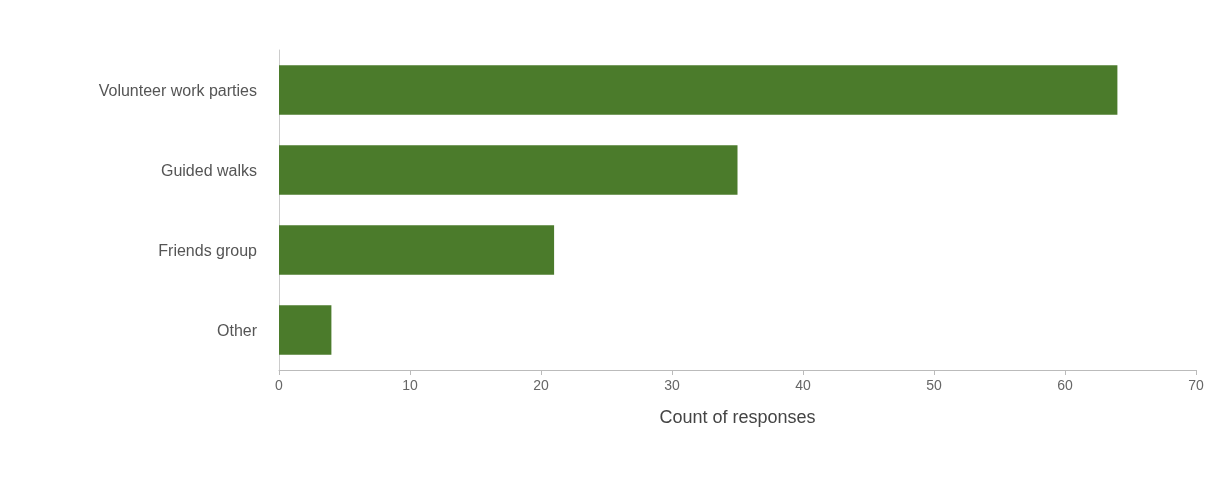 The height and width of the screenshot is (480, 1225). I want to click on y-tick-label: Friends group, so click(208, 250).